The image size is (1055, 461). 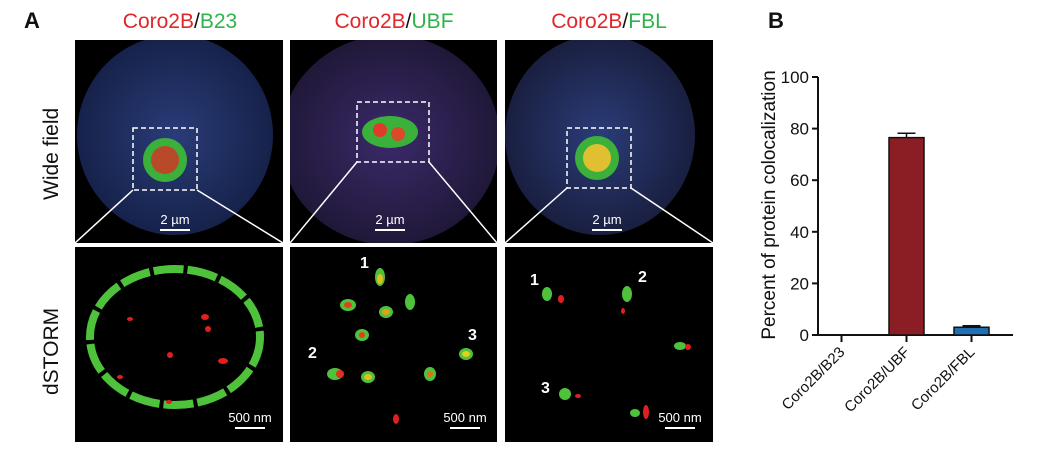 I want to click on y-axis-label: Percent of protein colocalization, so click(x=769, y=204).